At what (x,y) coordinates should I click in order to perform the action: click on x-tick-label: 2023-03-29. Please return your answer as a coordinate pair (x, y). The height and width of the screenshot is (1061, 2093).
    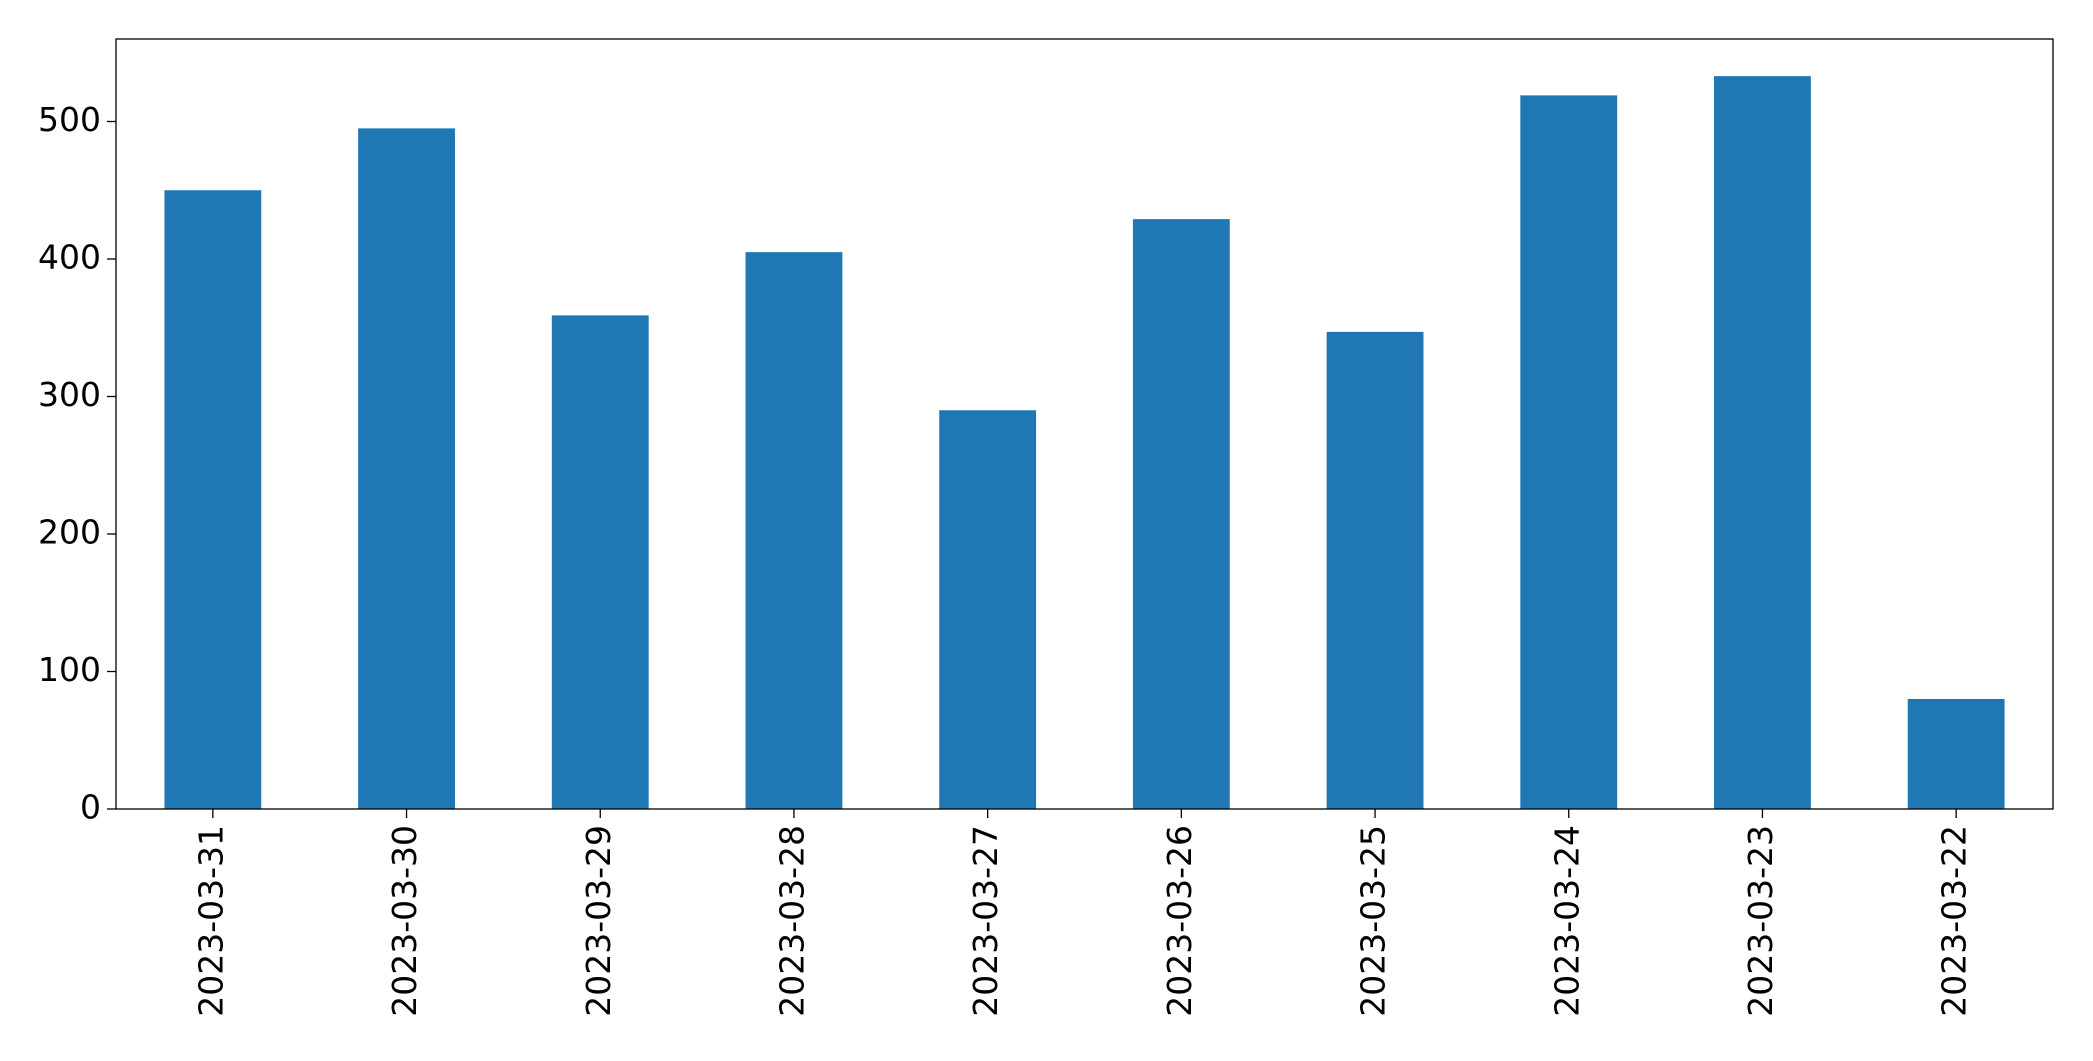
    Looking at the image, I should click on (598, 921).